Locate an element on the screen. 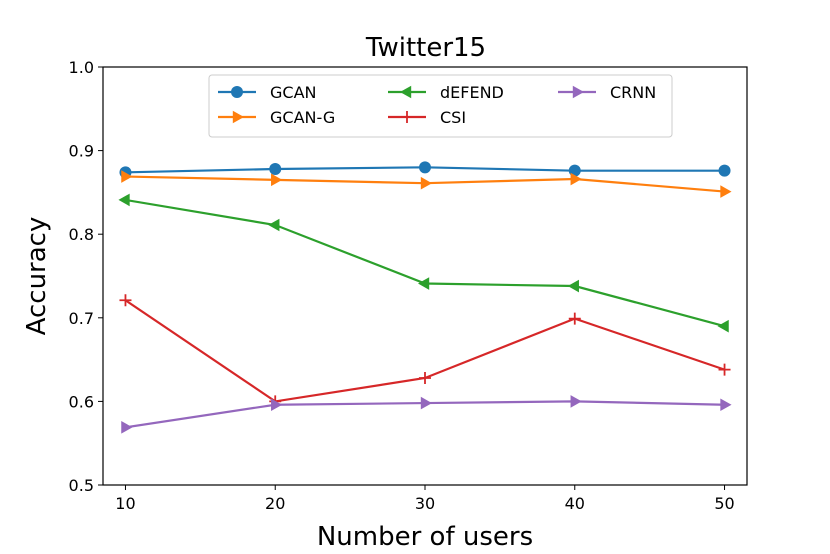  y-tick-label-1.0: 1.0 is located at coordinates (81, 67).